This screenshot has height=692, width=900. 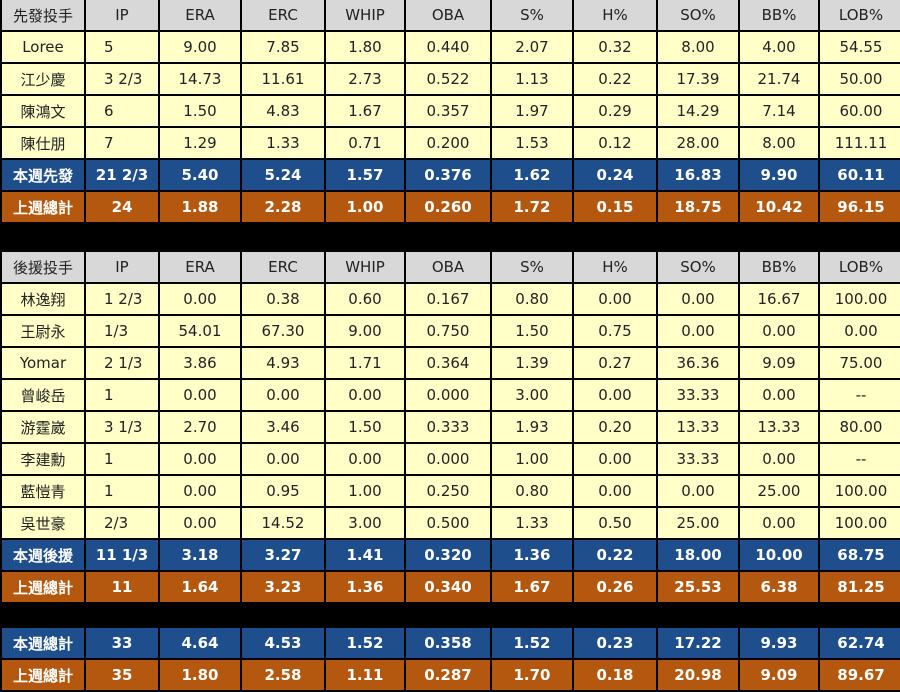 I want to click on erc-cell: 2.58, so click(x=283, y=676).